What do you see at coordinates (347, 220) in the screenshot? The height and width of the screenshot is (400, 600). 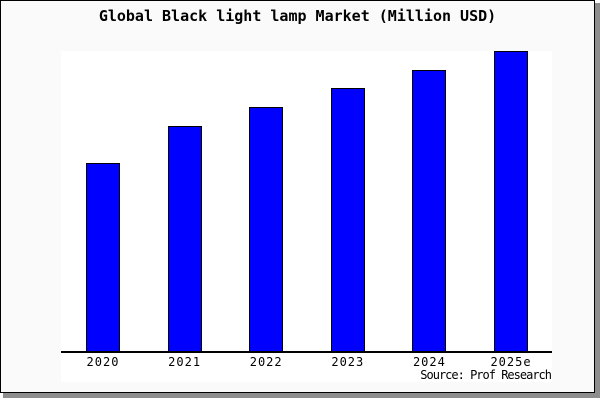 I see `bar-2023` at bounding box center [347, 220].